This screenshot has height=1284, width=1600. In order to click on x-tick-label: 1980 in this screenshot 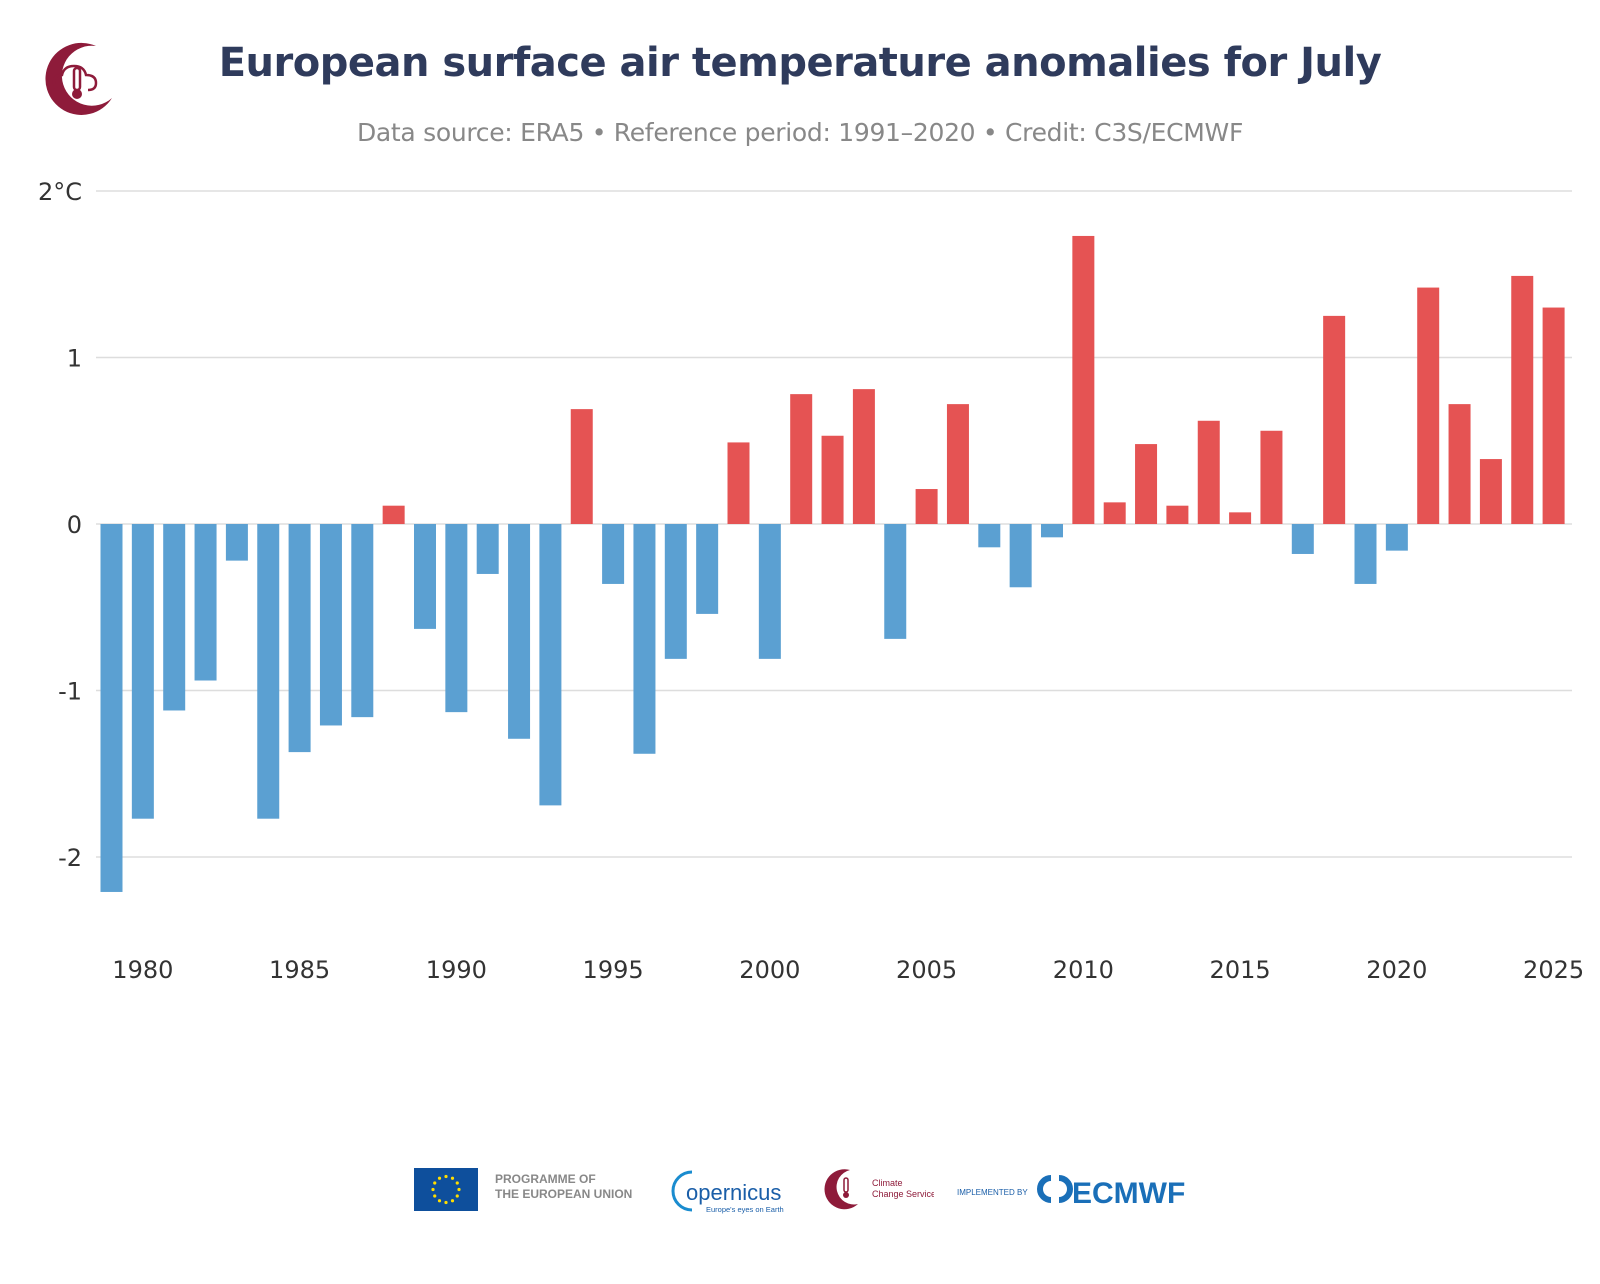, I will do `click(142, 970)`.